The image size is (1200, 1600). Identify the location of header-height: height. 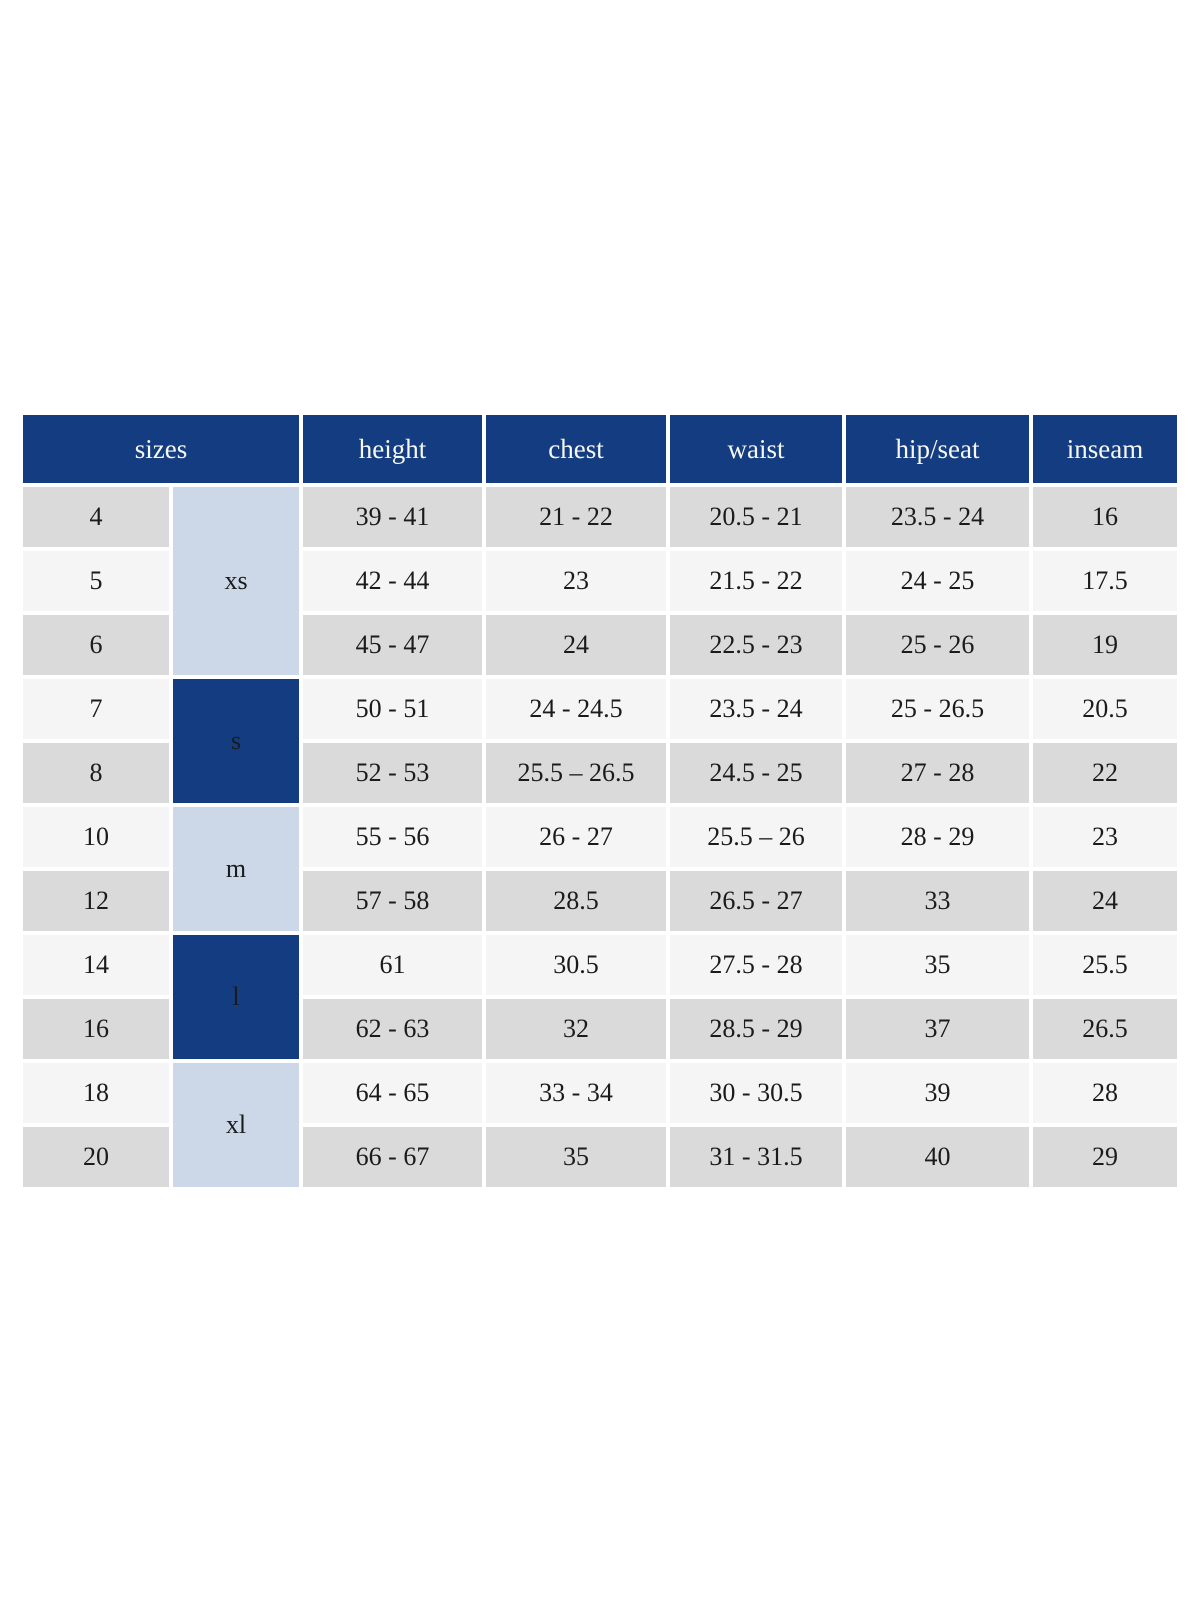
(393, 449).